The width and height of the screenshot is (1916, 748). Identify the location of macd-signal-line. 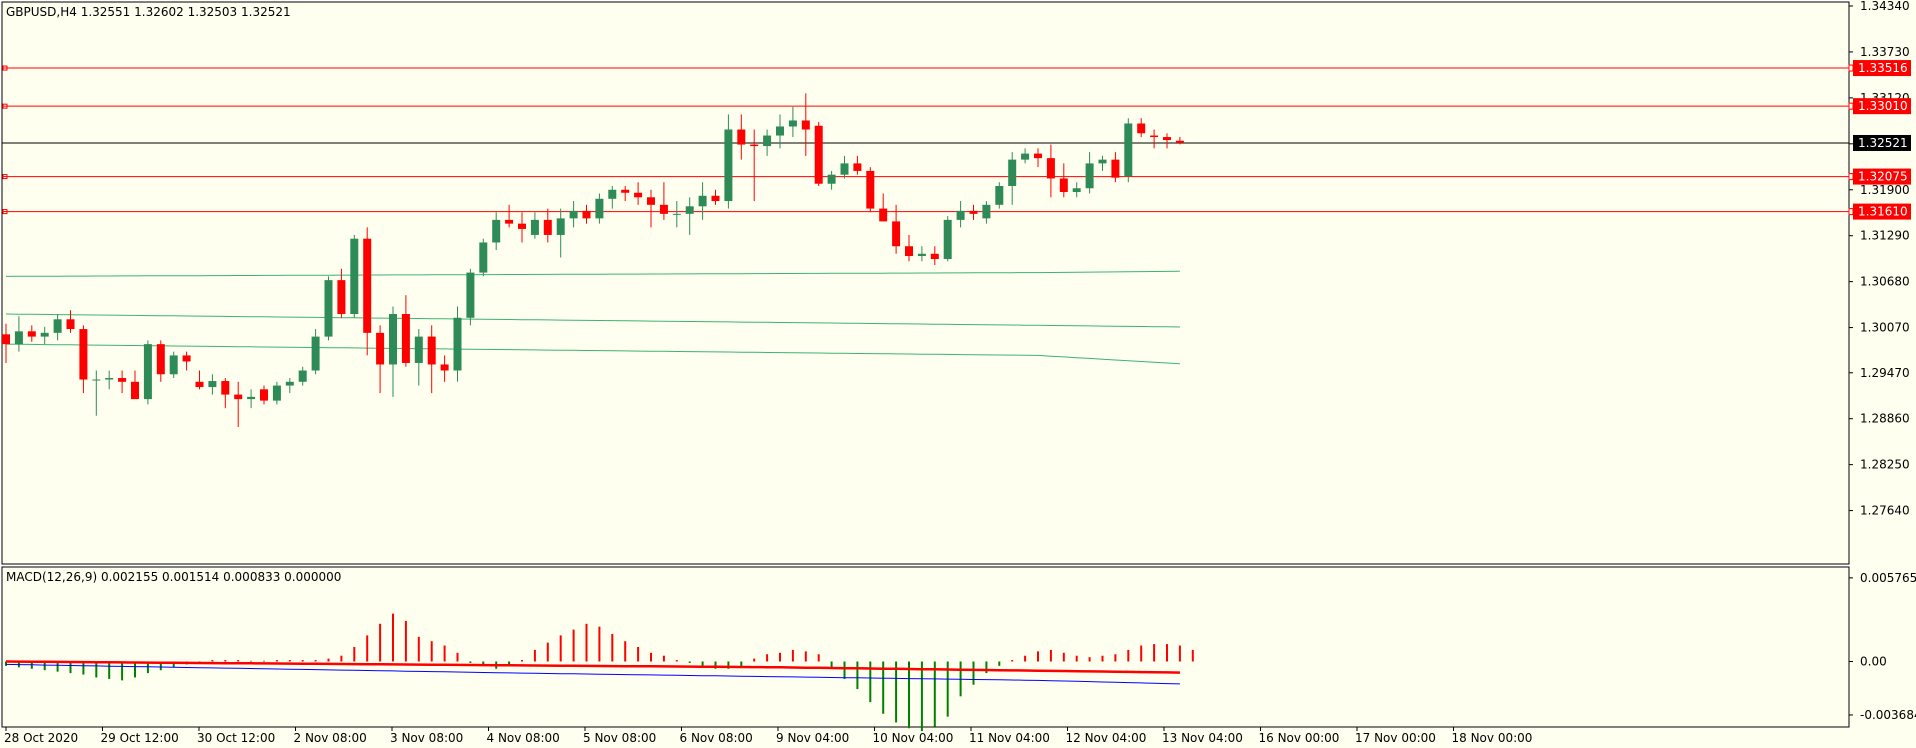
(592, 667).